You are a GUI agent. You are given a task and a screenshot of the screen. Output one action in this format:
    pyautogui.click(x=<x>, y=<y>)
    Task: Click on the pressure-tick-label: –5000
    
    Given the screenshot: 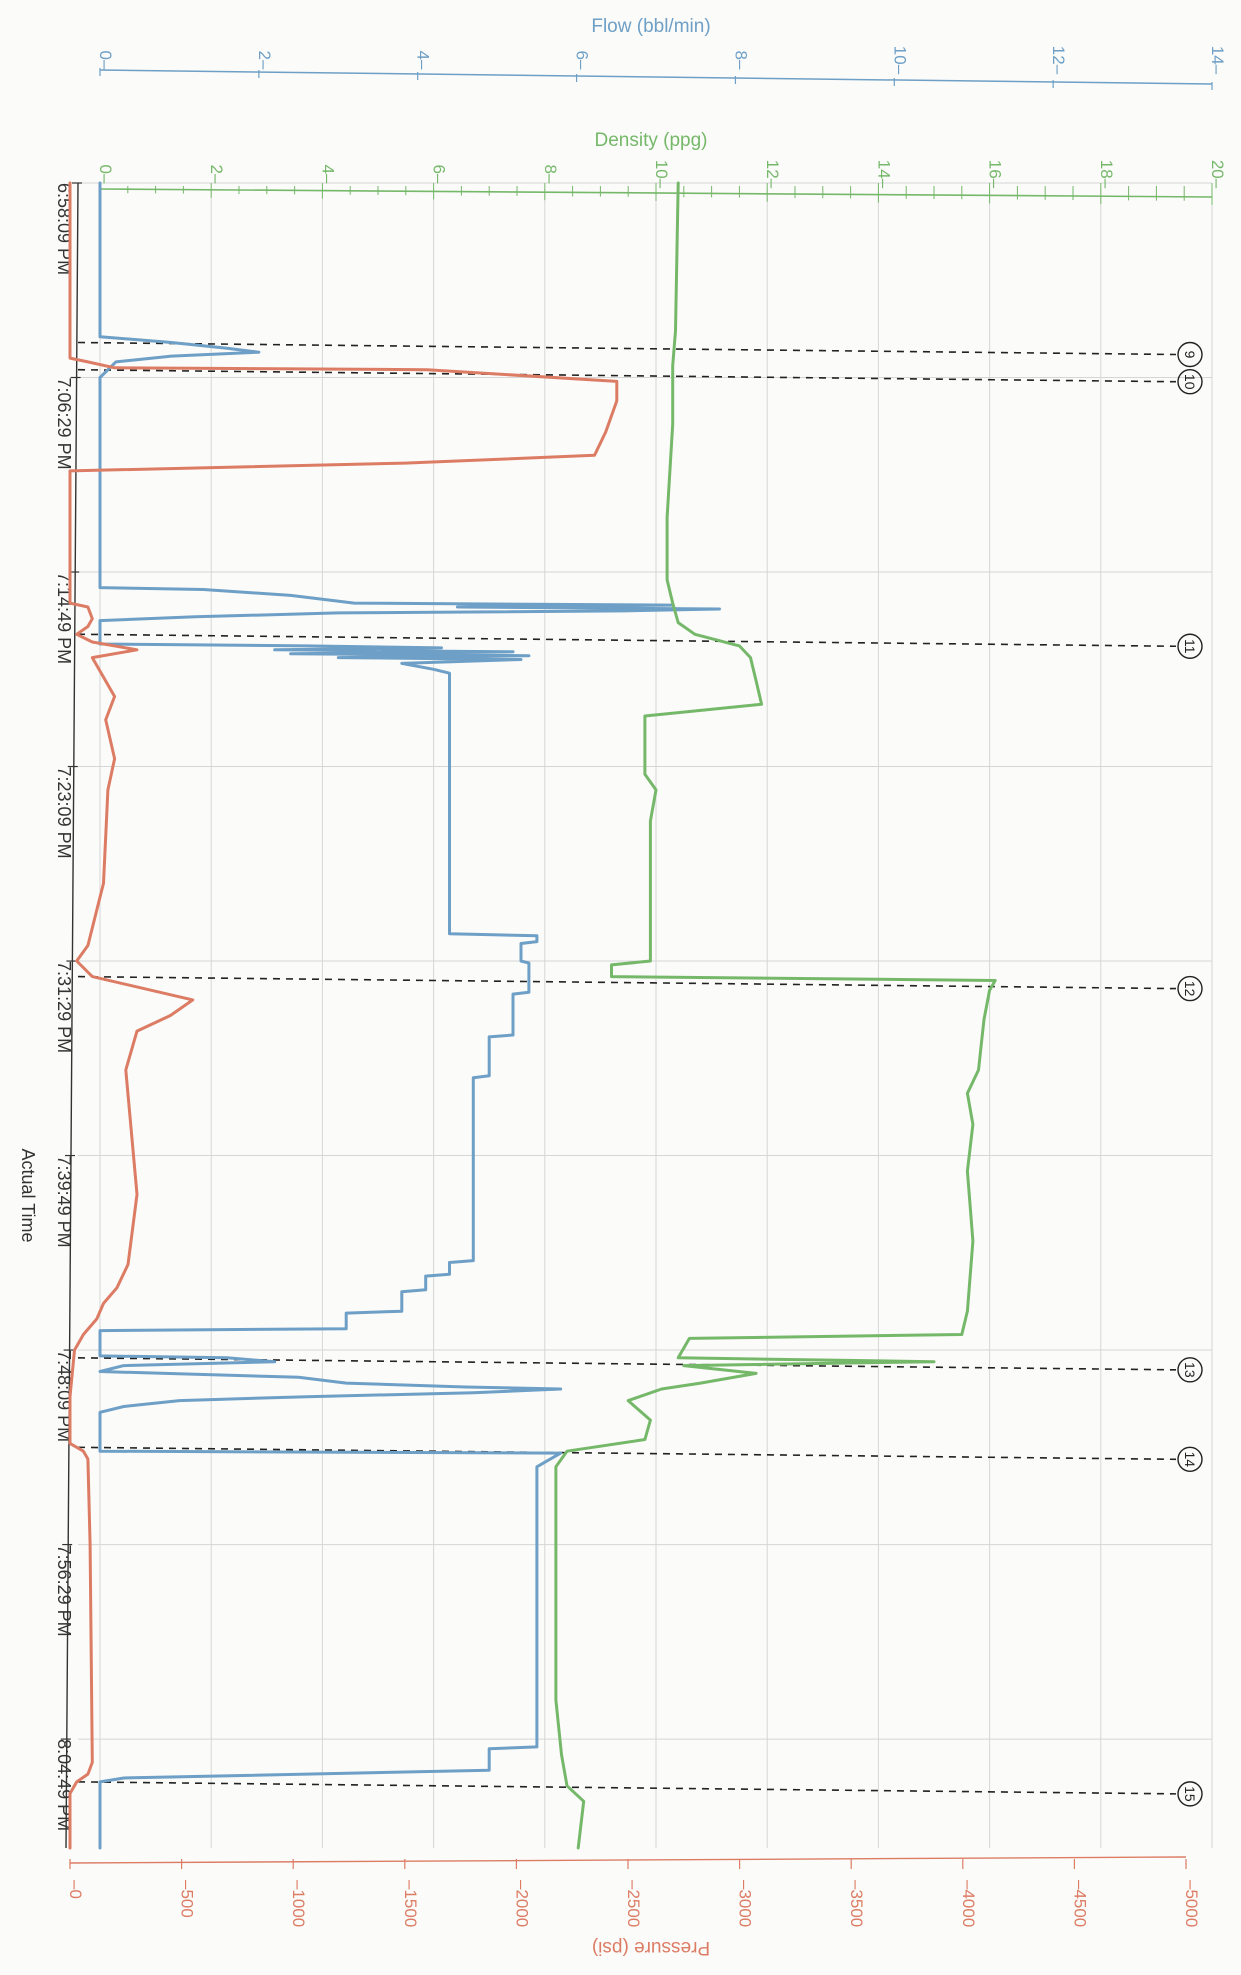 What is the action you would take?
    pyautogui.click(x=1191, y=1903)
    